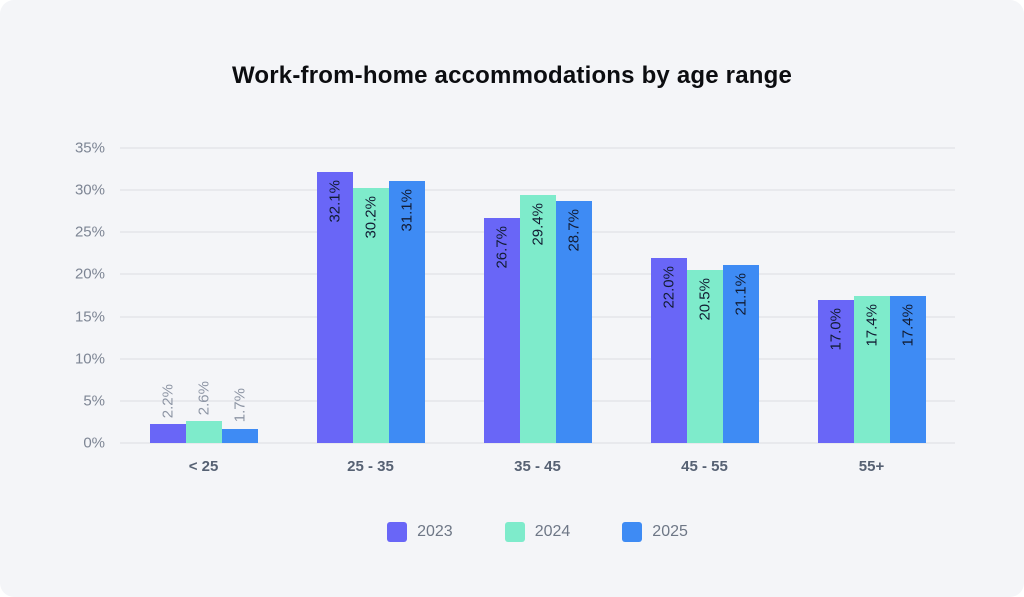  Describe the element at coordinates (668, 287) in the screenshot. I see `bar-value-label: 22.0%` at that location.